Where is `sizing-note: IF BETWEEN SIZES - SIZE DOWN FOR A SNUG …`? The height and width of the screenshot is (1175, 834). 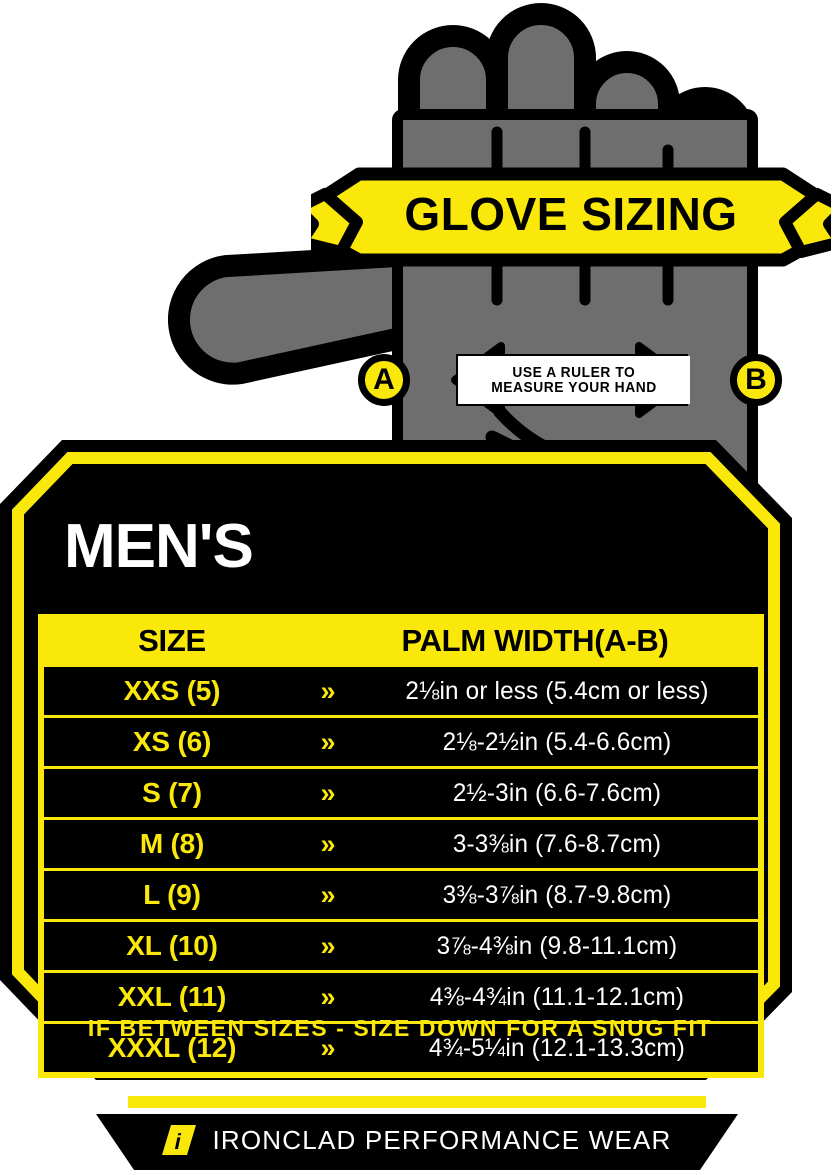
sizing-note: IF BETWEEN SIZES - SIZE DOWN FOR A SNUG … is located at coordinates (400, 1028).